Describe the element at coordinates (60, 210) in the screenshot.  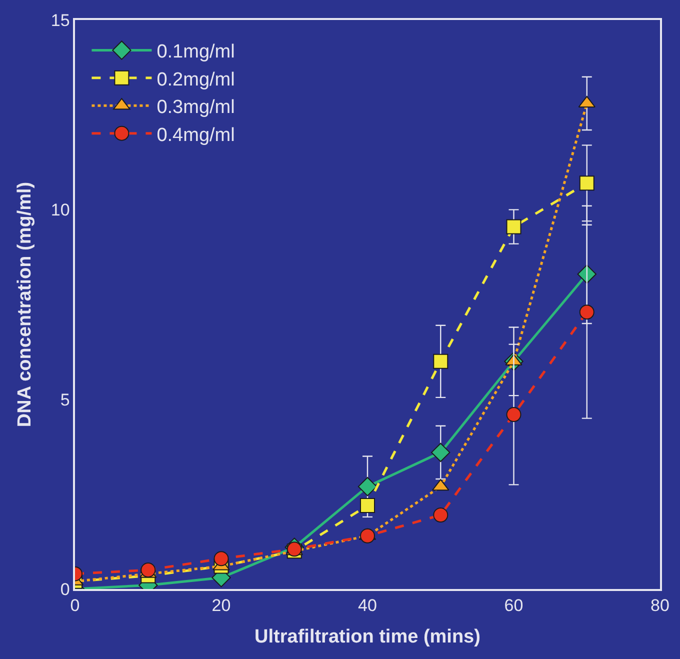
I see `y-tick-label: 10` at that location.